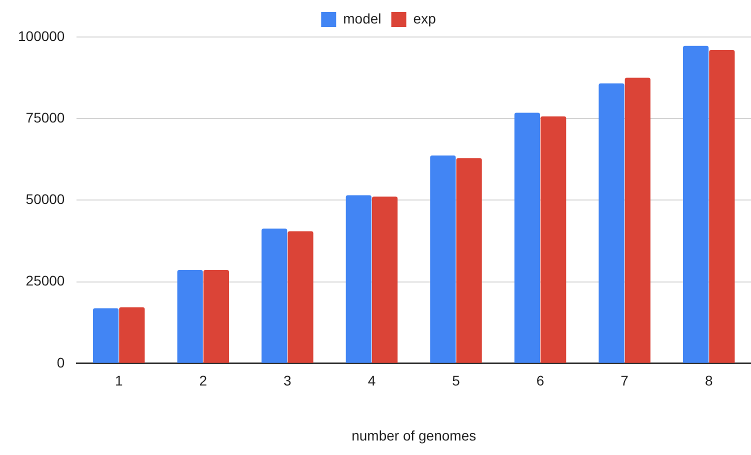 The width and height of the screenshot is (751, 455). What do you see at coordinates (708, 380) in the screenshot?
I see `x-tick-label: 8` at bounding box center [708, 380].